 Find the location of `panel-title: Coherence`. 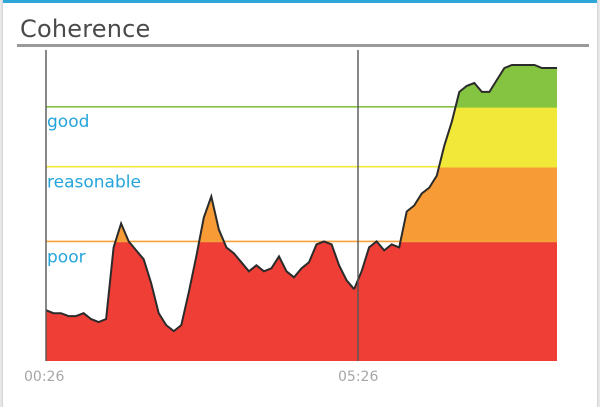

panel-title: Coherence is located at coordinates (85, 29).